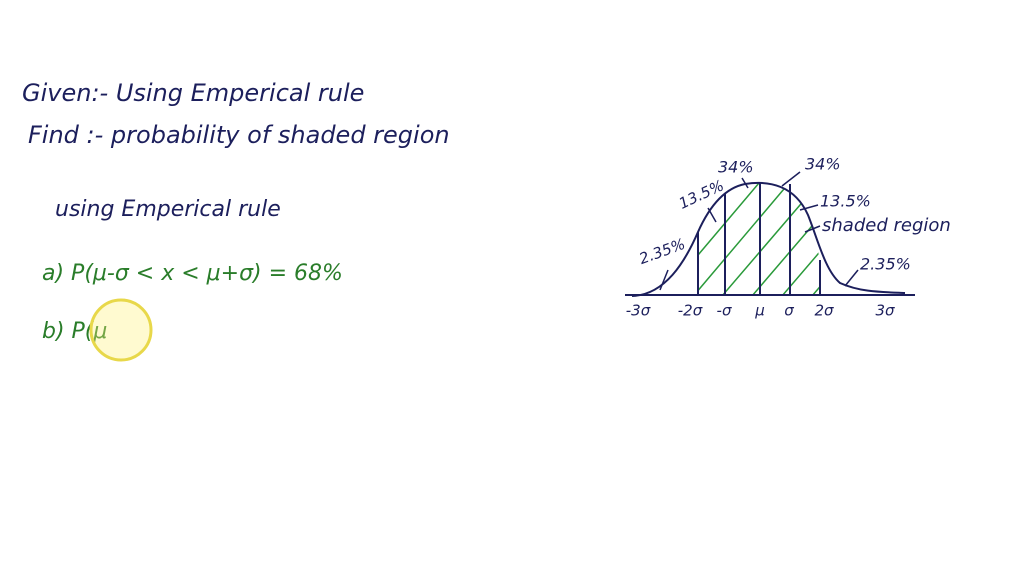 The width and height of the screenshot is (1024, 576). Describe the element at coordinates (121, 330) in the screenshot. I see `cursor-highlight` at that location.